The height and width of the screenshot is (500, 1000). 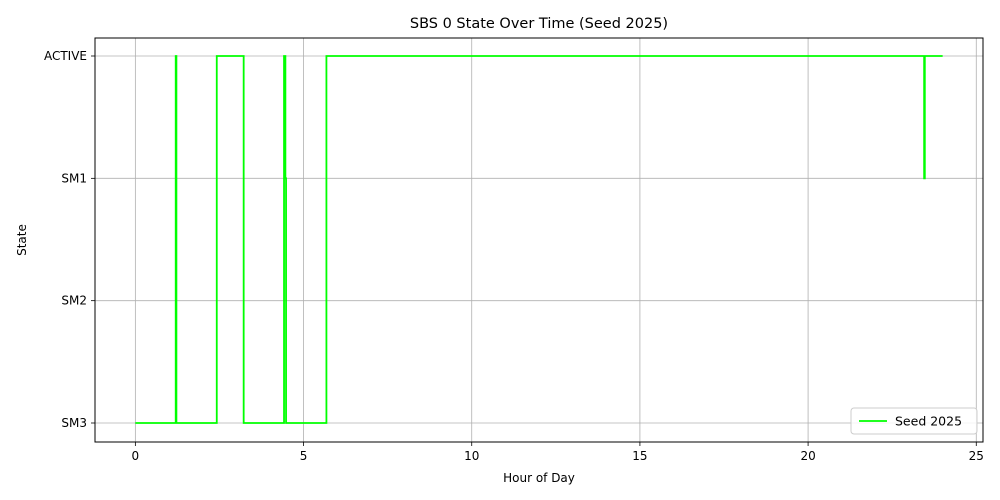 I want to click on x-axis-label: Hour of Day, so click(x=539, y=478).